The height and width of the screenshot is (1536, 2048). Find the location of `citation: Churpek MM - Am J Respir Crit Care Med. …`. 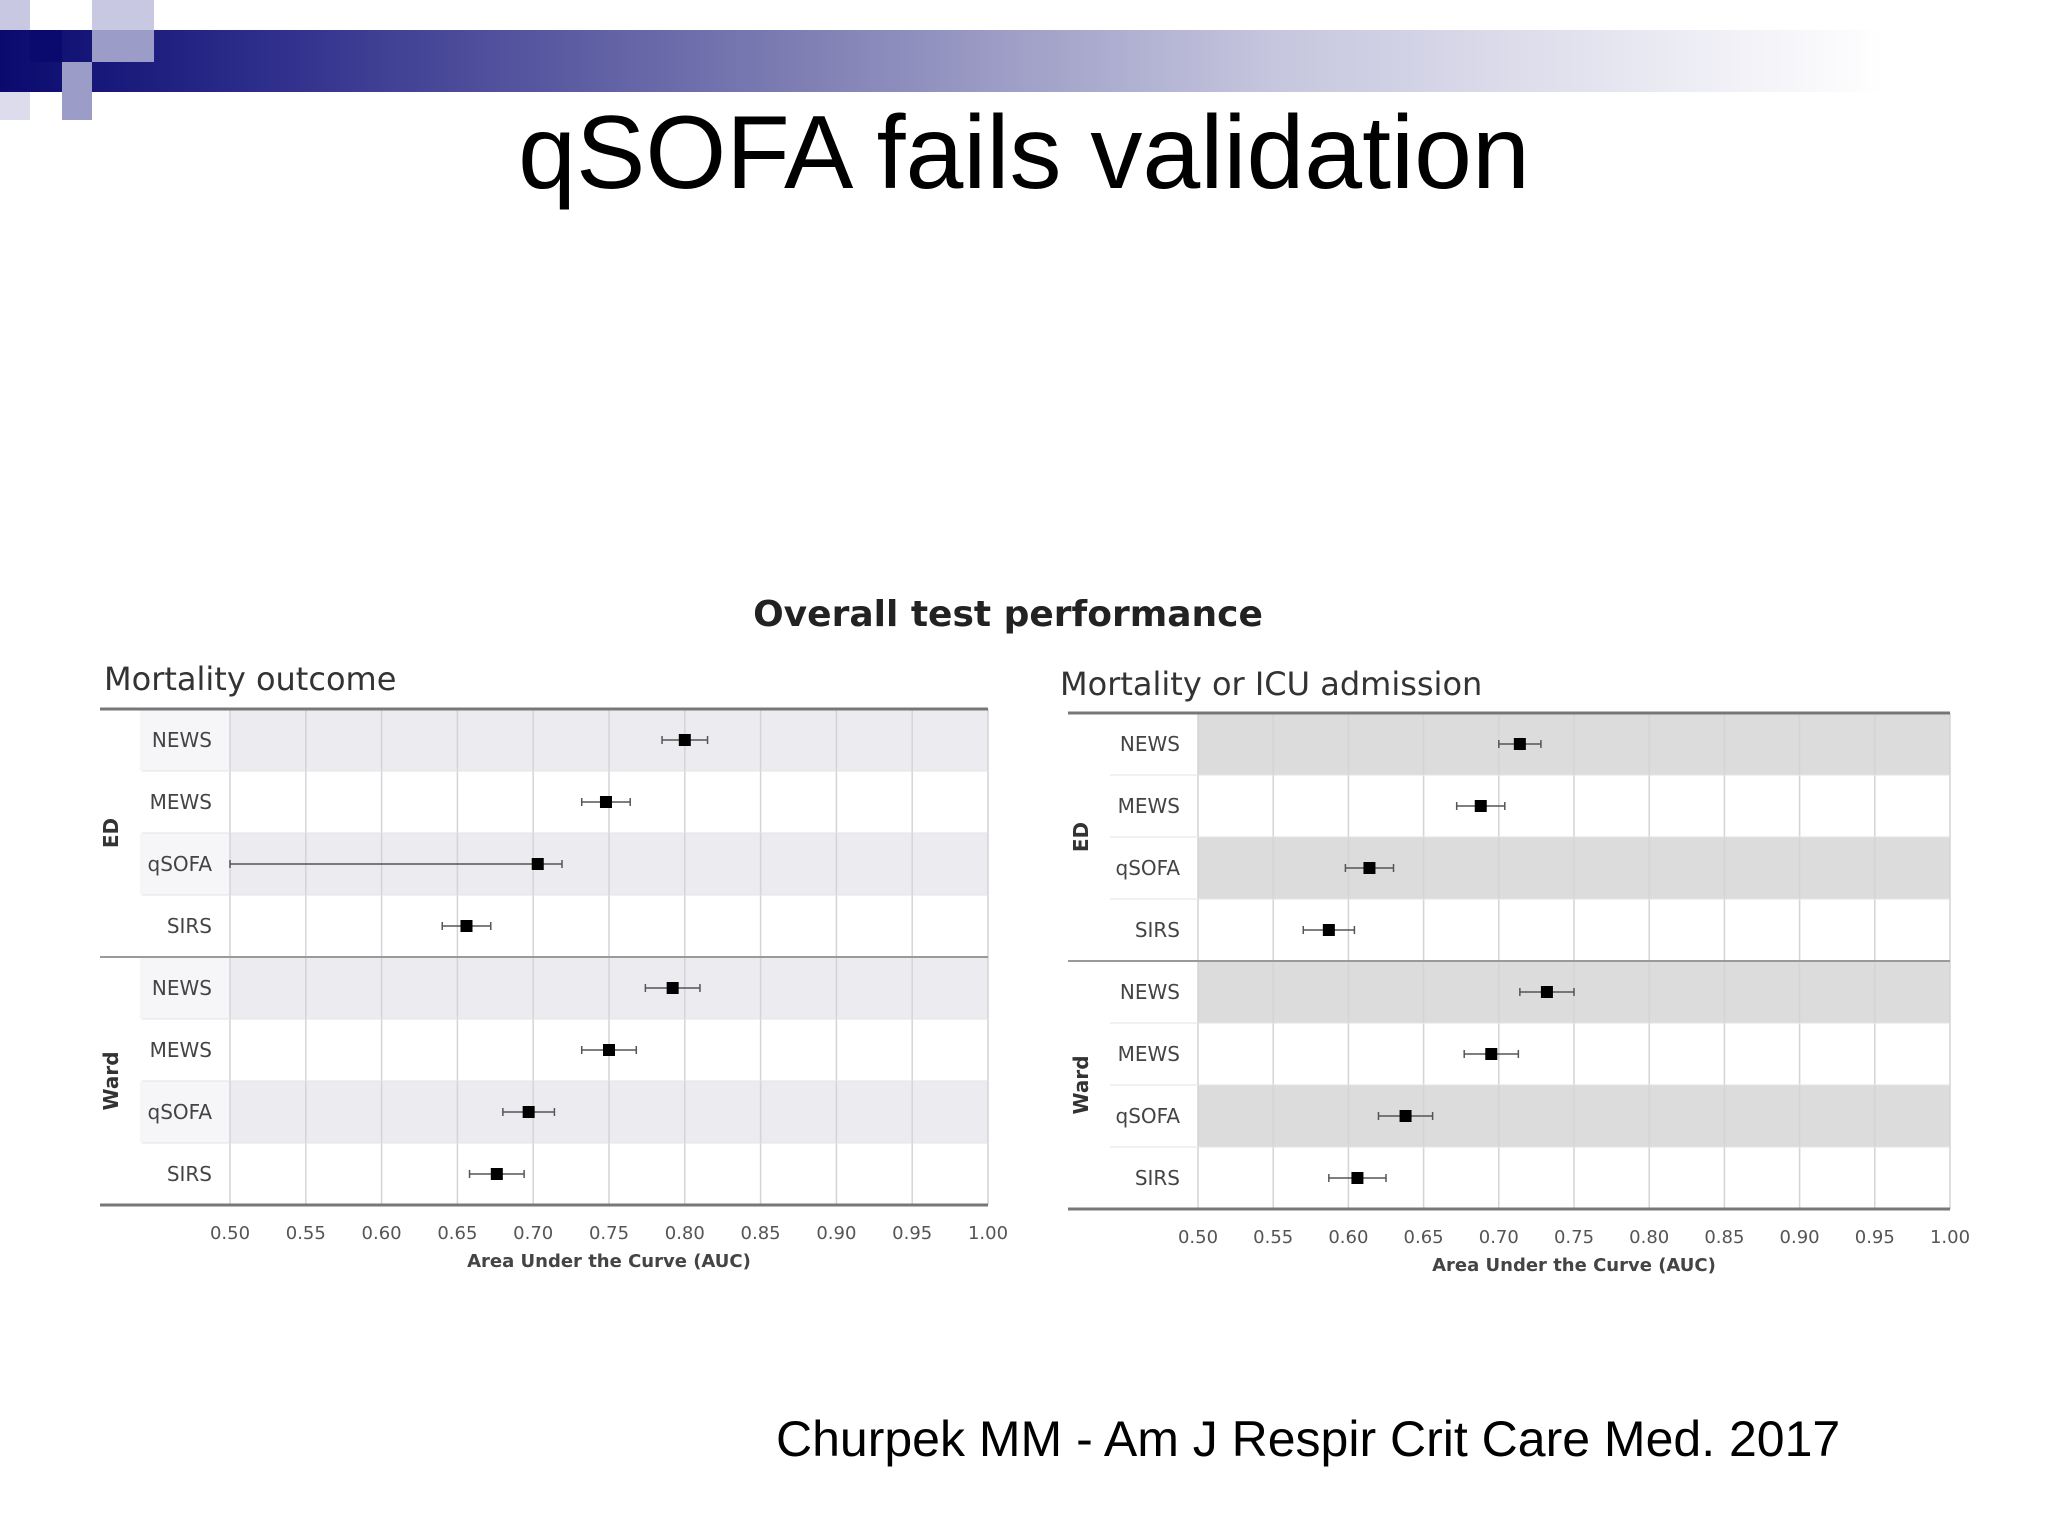

citation: Churpek MM - Am J Respir Crit Care Med. … is located at coordinates (1308, 1439).